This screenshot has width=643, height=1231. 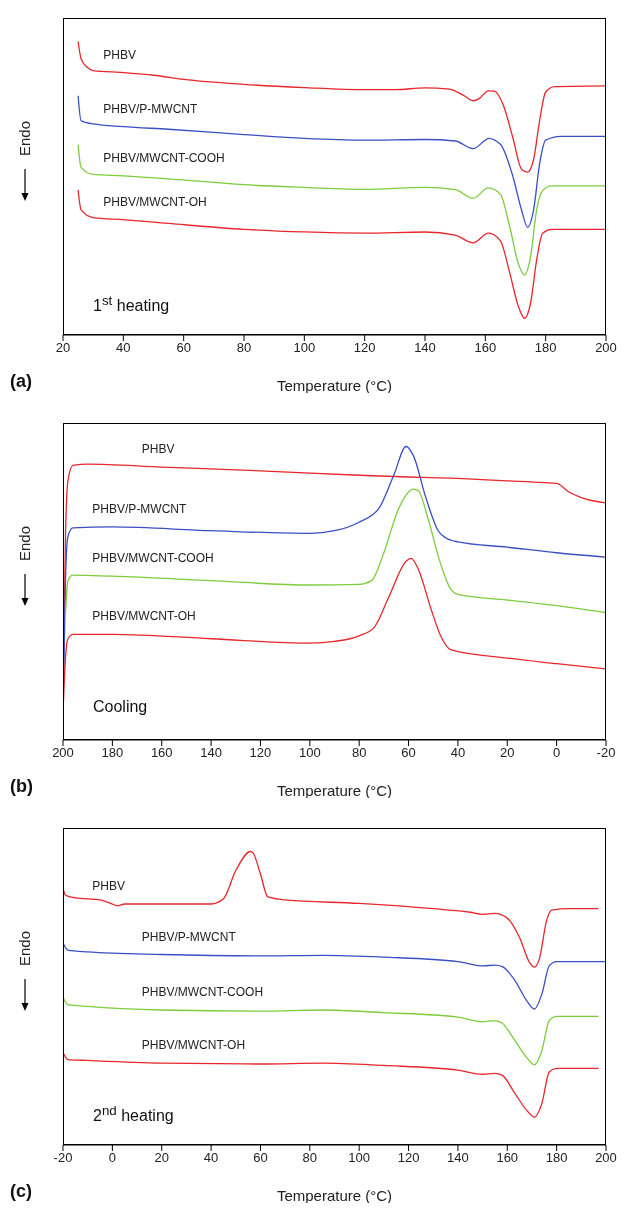 I want to click on annotation: 1$^{st}$ heating, so click(x=131, y=304).